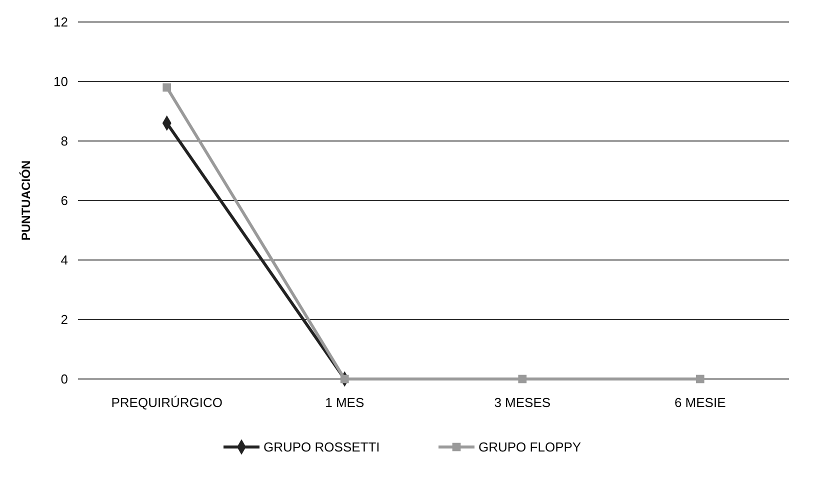 This screenshot has height=477, width=827. Describe the element at coordinates (166, 402) in the screenshot. I see `x-tick-label: PREQUIRÚRGICO` at that location.